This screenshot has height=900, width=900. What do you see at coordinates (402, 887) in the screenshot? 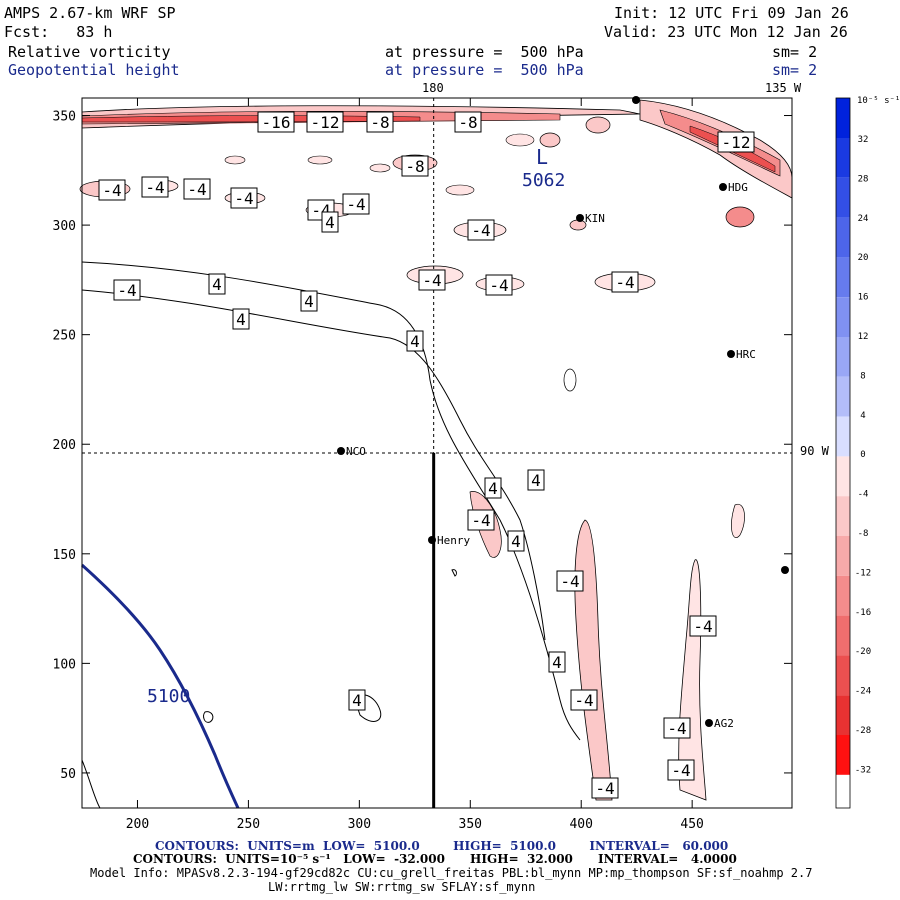
I see `footer-physics-info: LW:rrtmg_lw SW:rrtmg_sw SFLAY:sf_mynn` at bounding box center [402, 887].